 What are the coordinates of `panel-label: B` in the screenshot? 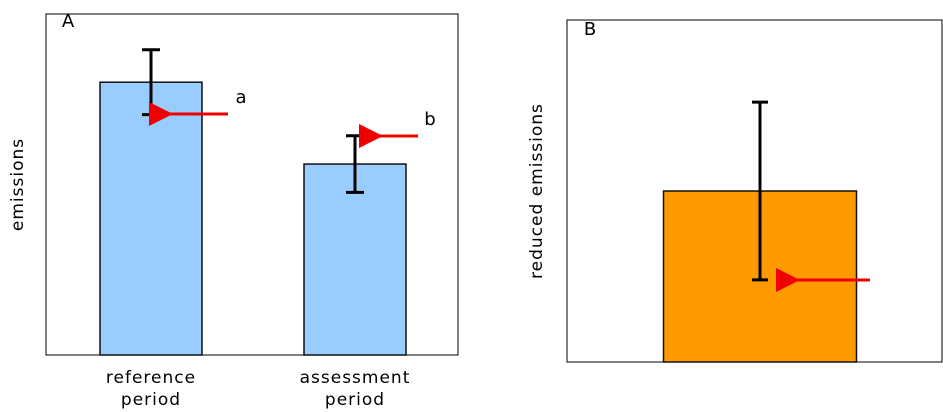 It's located at (590, 29).